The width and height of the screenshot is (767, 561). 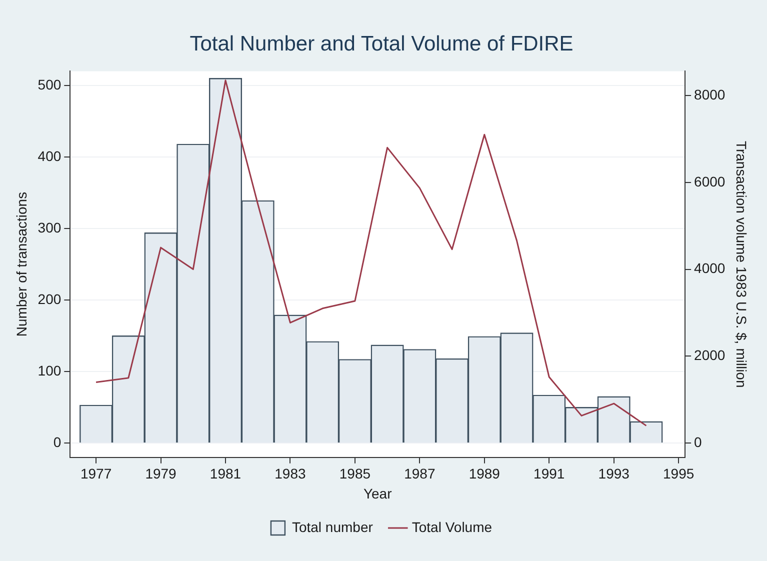 I want to click on x-axis-title: Year, so click(x=377, y=493).